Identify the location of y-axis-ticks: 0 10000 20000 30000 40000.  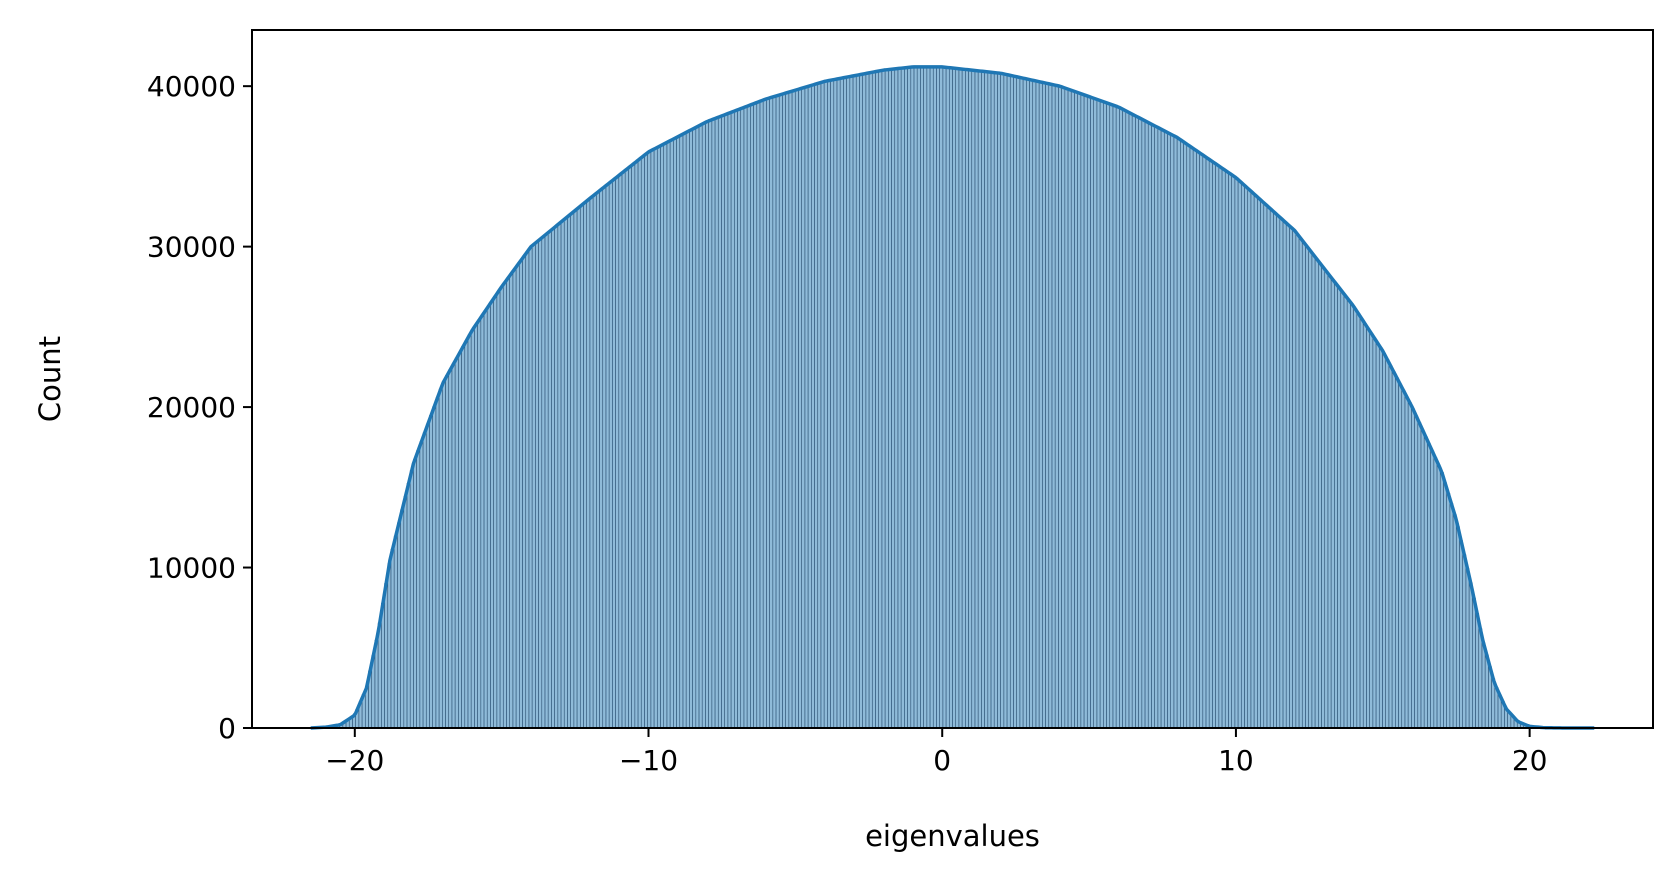
(199, 407).